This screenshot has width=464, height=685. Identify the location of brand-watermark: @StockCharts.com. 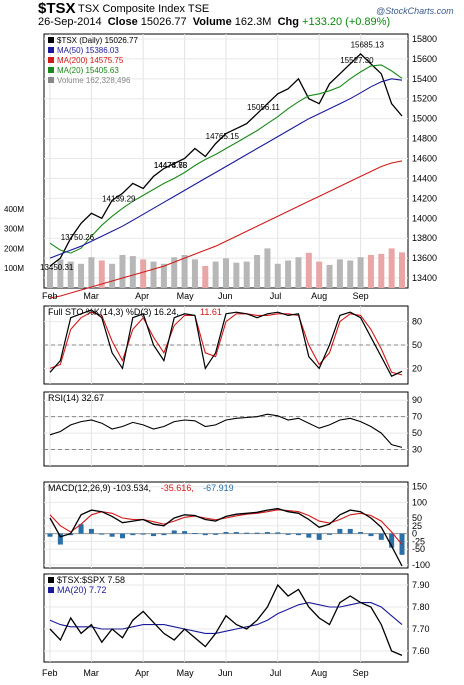
(415, 11).